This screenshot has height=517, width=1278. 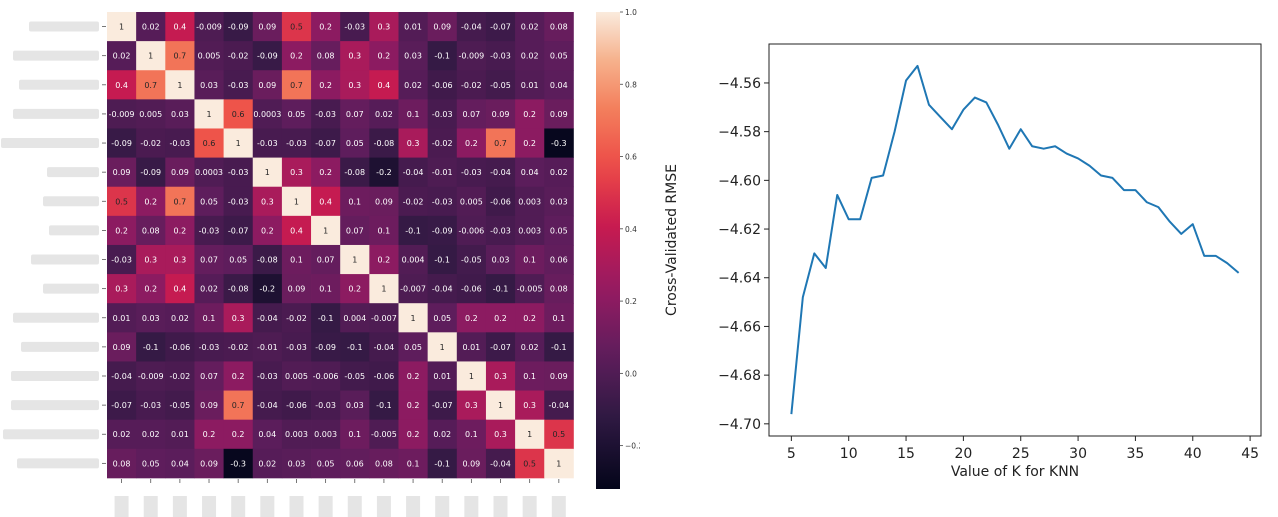 What do you see at coordinates (209, 143) in the screenshot?
I see `heatmap-cell-label: 0.6` at bounding box center [209, 143].